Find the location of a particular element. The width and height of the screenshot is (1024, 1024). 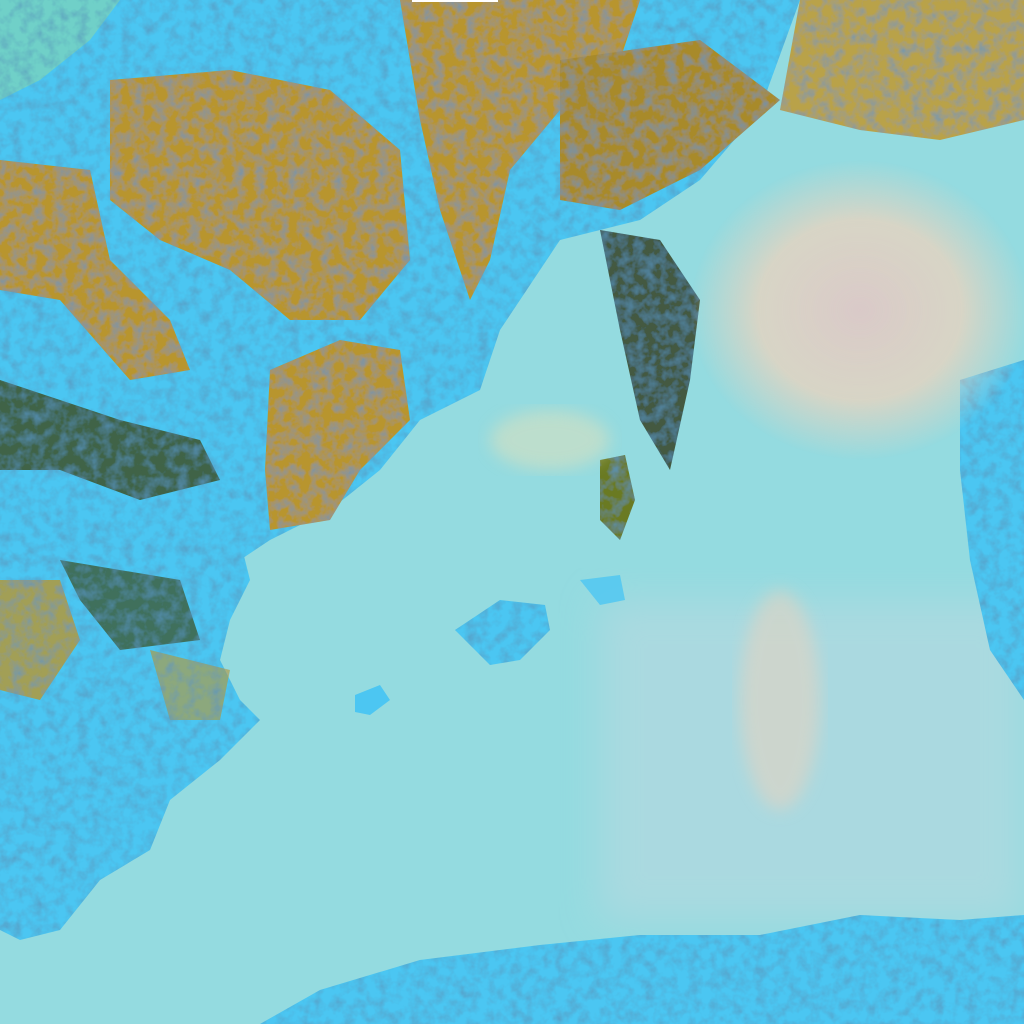

land-iberia is located at coordinates (130, 740).